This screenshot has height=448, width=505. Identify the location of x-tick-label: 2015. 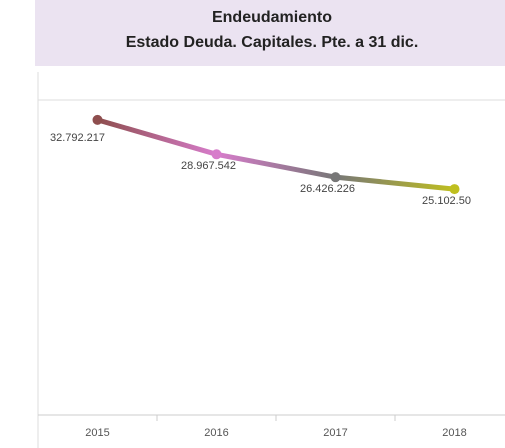
(97, 433).